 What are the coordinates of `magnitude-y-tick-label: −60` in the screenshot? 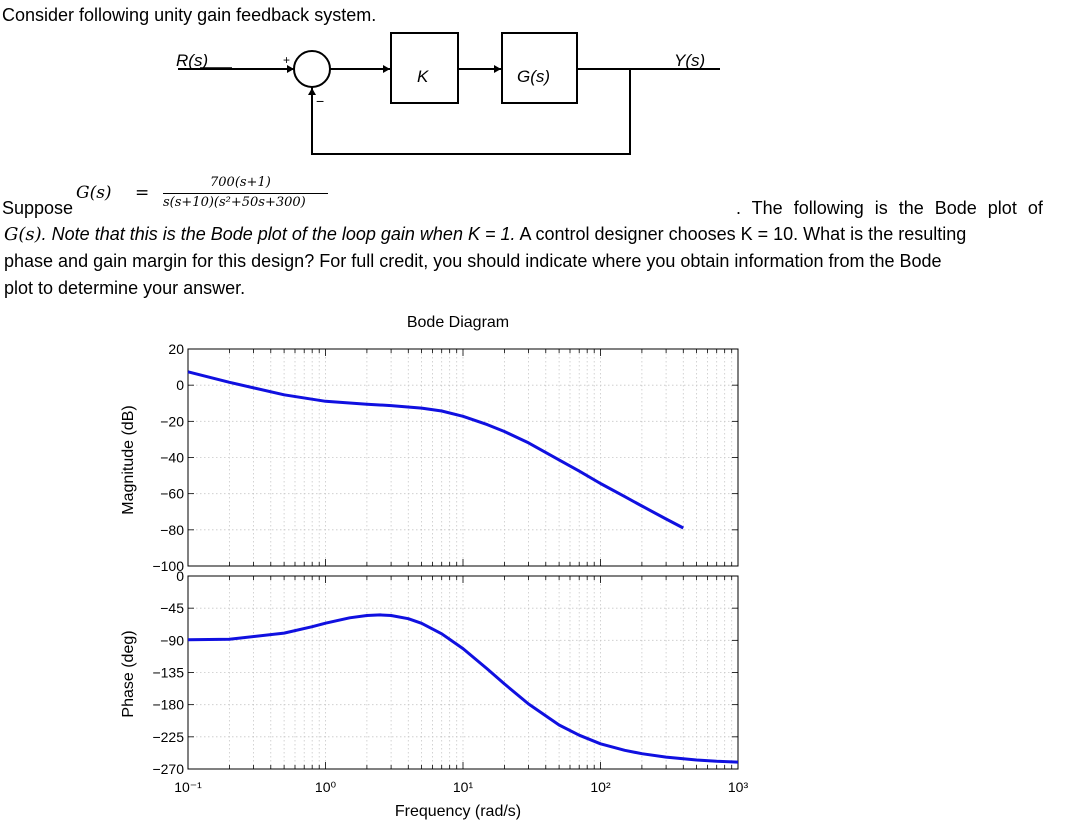 It's located at (172, 494).